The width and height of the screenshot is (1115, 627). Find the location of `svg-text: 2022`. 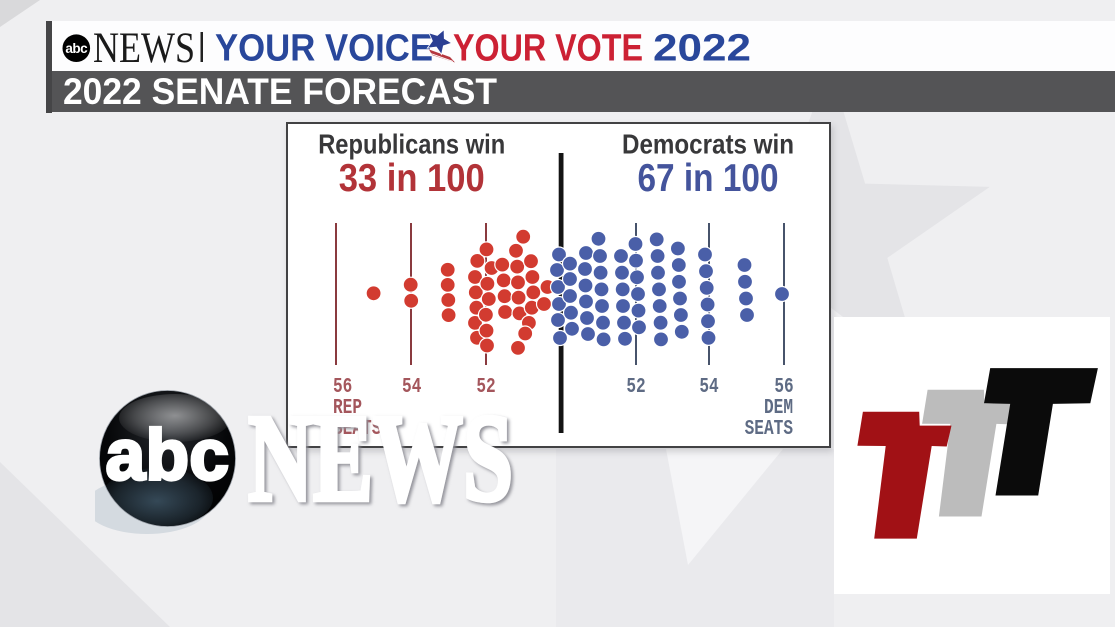

svg-text: 2022 is located at coordinates (702, 49).